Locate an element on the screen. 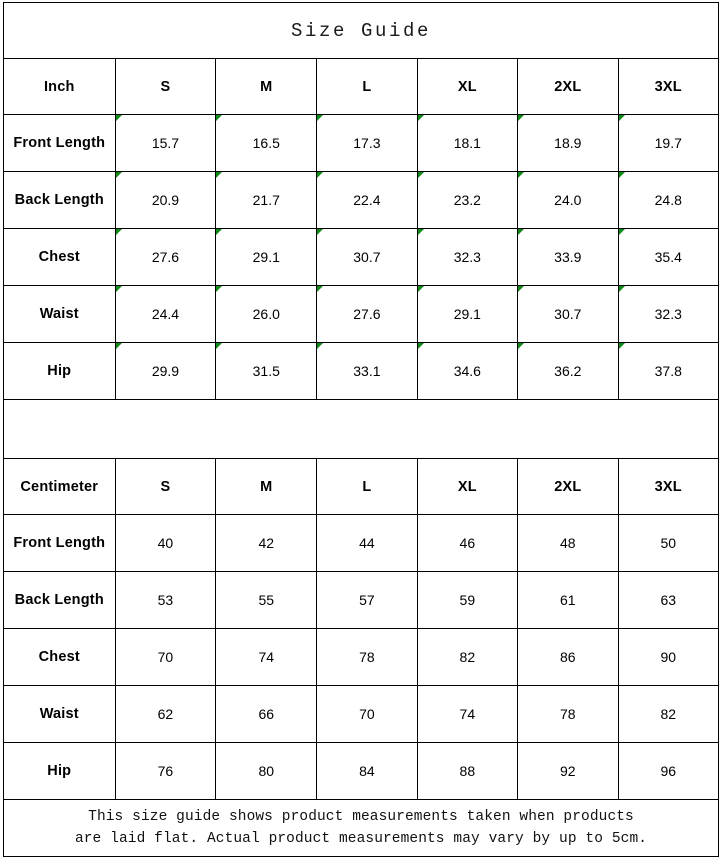  cm-cell-hip-xl: 88 is located at coordinates (467, 771).